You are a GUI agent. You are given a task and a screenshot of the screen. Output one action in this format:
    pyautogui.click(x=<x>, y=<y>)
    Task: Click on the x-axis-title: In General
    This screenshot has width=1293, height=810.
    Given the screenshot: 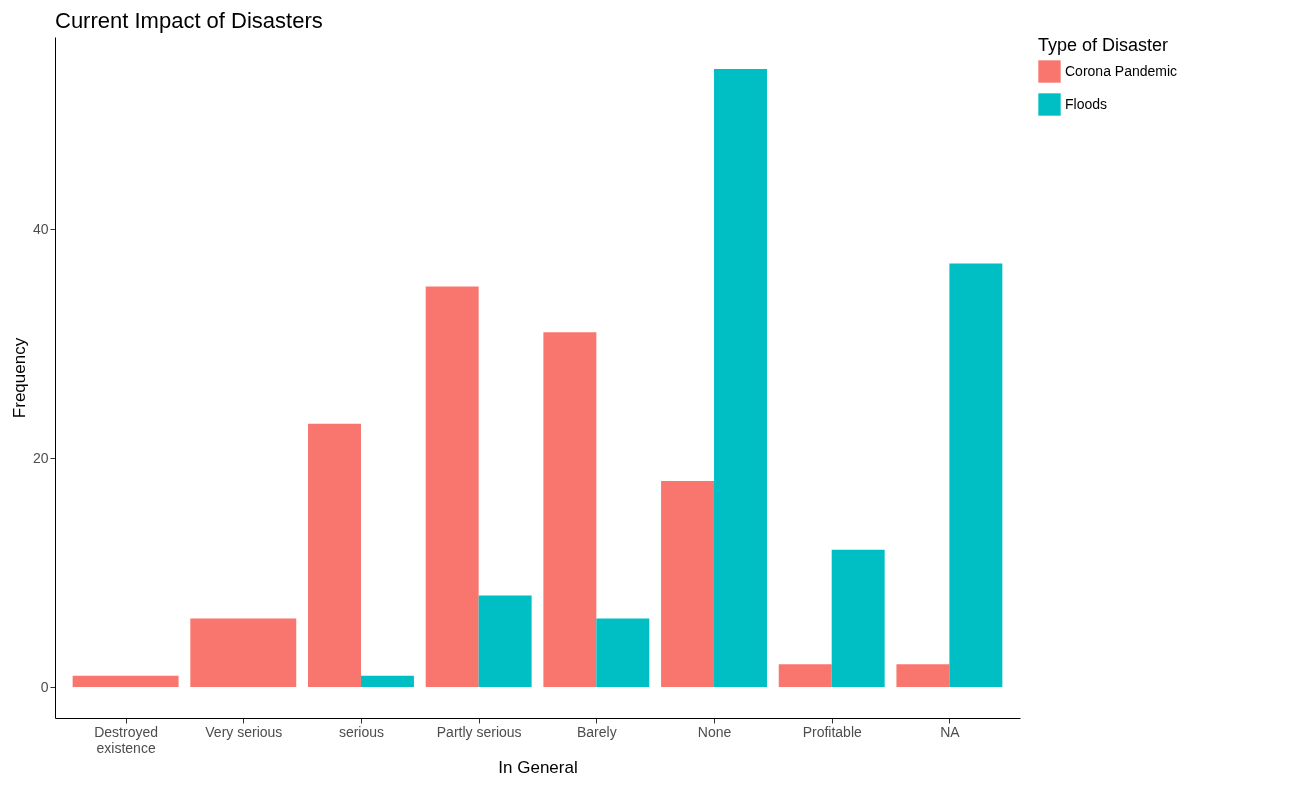 What is the action you would take?
    pyautogui.click(x=538, y=767)
    